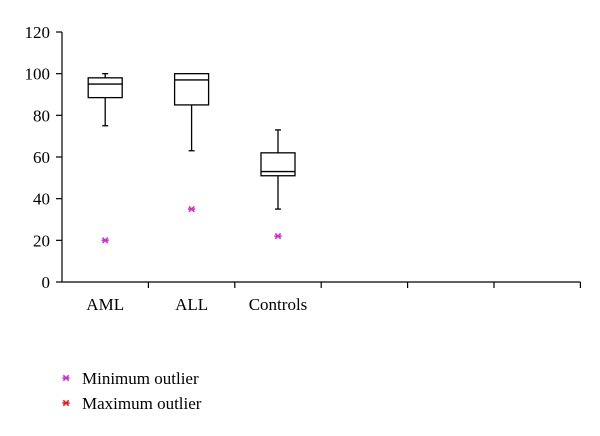 This screenshot has width=600, height=436. What do you see at coordinates (322, 297) in the screenshot?
I see `x-axis: AML ALL Controls` at bounding box center [322, 297].